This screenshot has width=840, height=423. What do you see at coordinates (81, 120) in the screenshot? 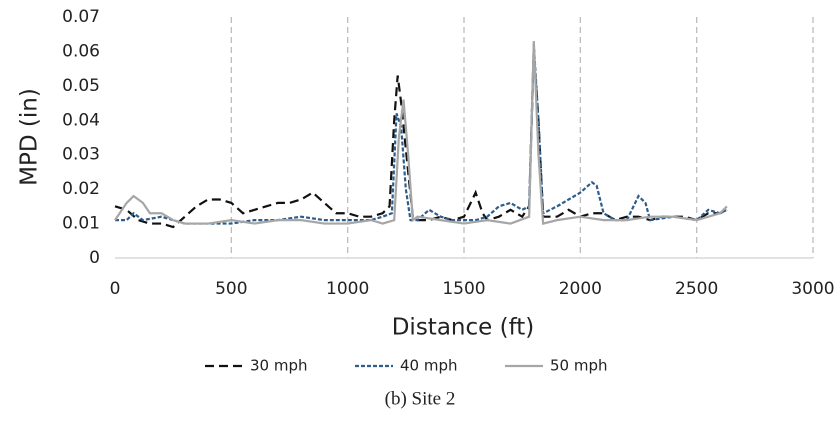
I see `y-tick-label: 0.04` at bounding box center [81, 120].